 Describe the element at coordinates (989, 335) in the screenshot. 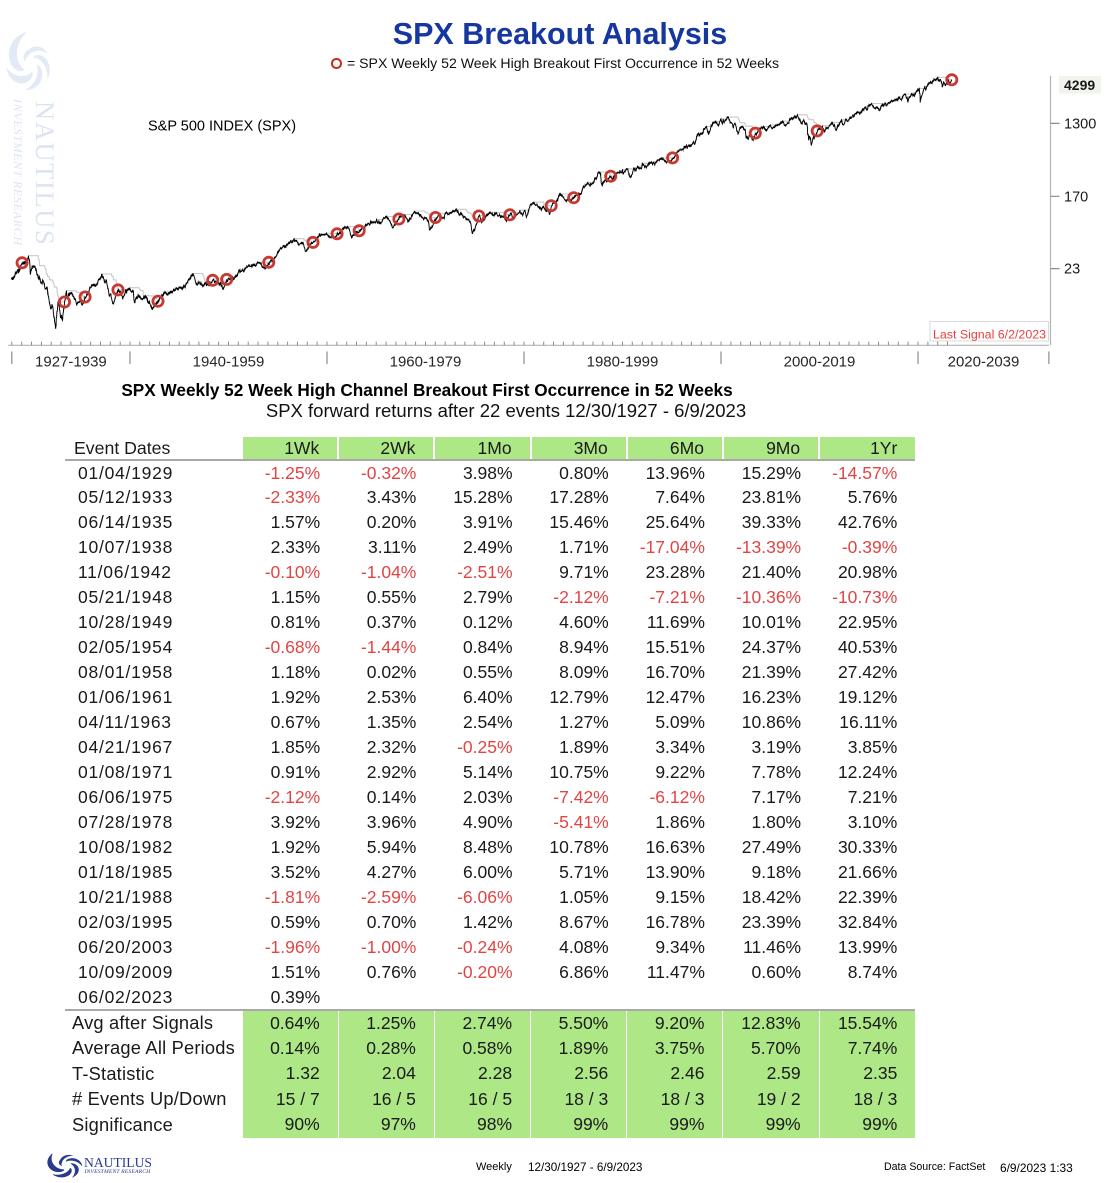

I see `svg-text: Last Signal 6/2/2023` at that location.